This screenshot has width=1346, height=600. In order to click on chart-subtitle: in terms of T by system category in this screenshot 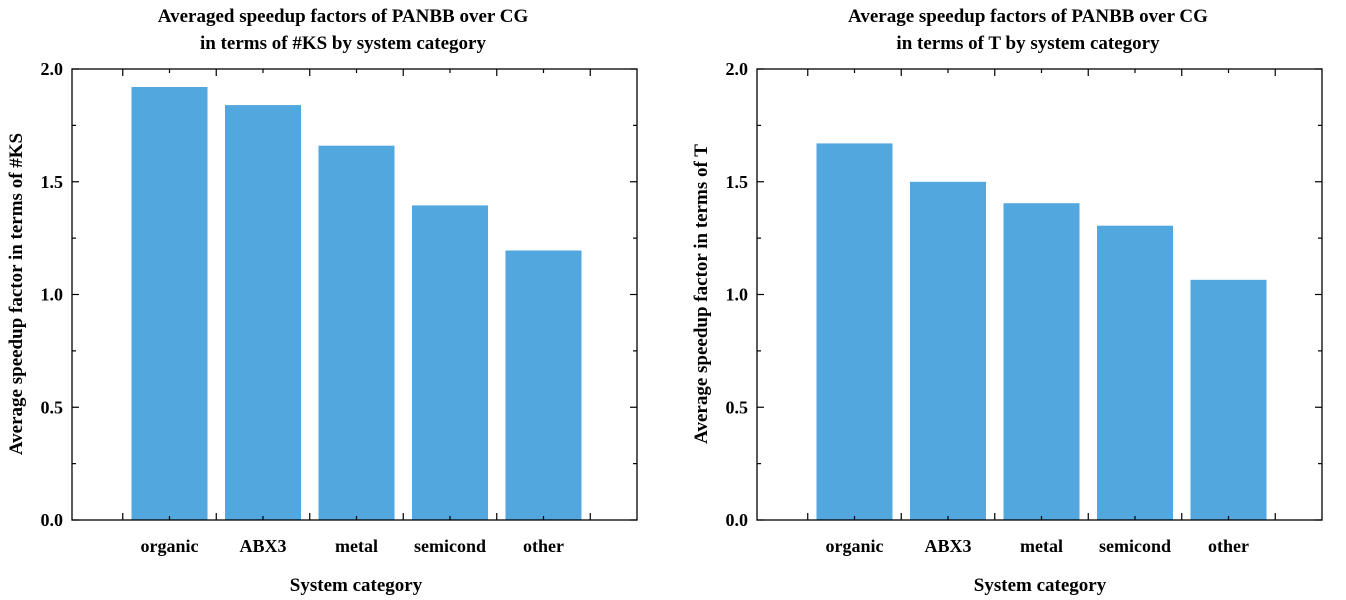, I will do `click(1028, 43)`.